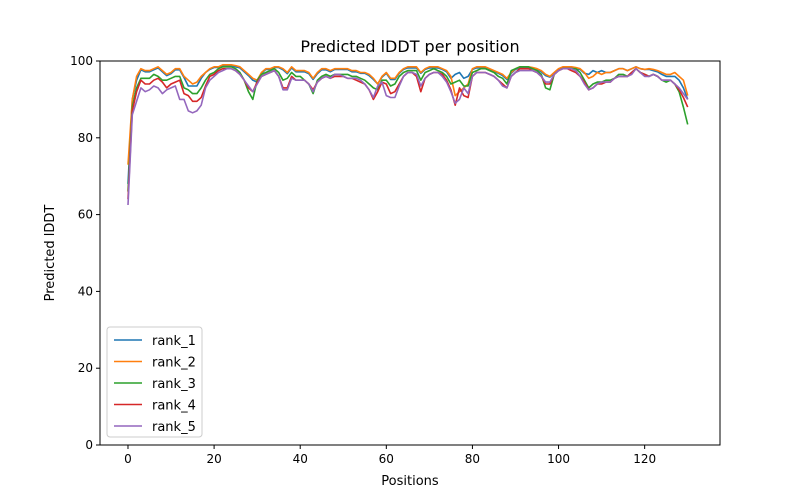 This screenshot has width=800, height=504. What do you see at coordinates (85, 215) in the screenshot?
I see `y-tick-label: 60` at bounding box center [85, 215].